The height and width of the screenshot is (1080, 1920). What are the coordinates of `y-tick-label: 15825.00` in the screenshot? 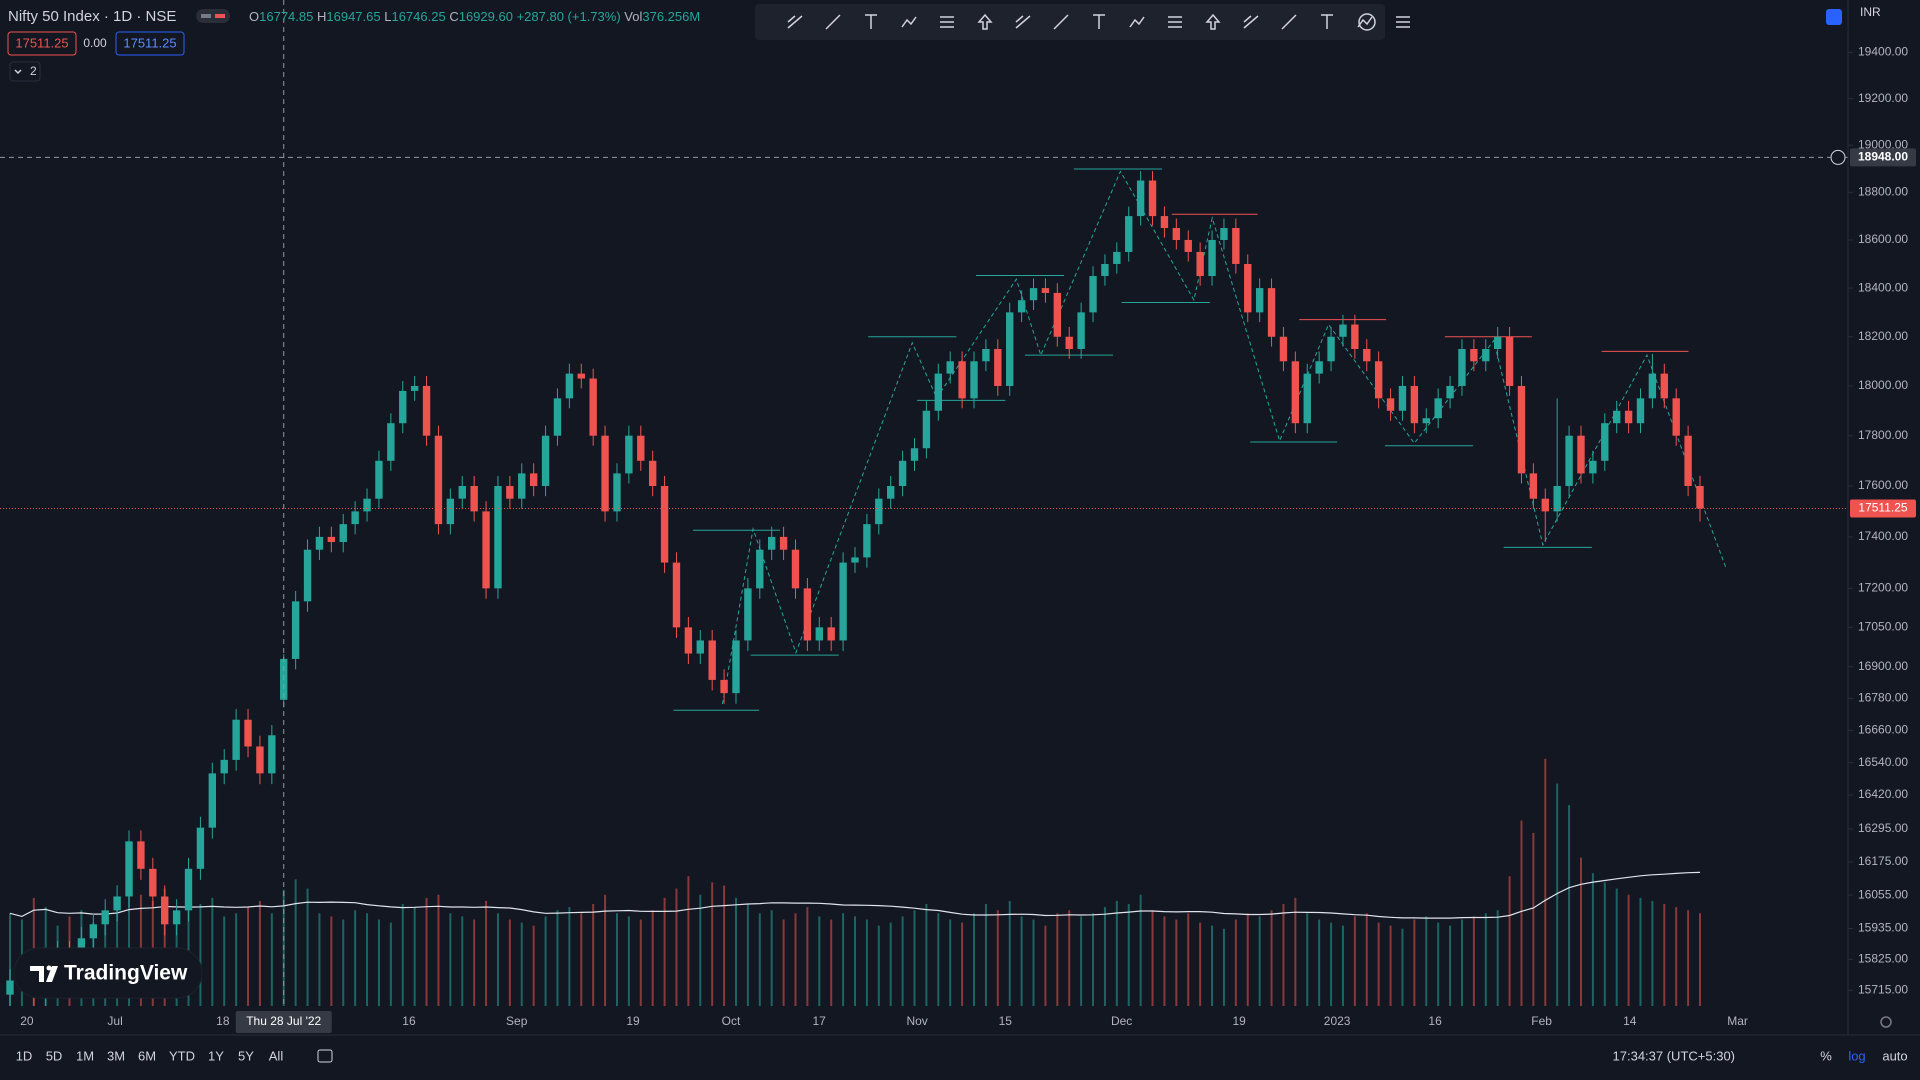 It's located at (1883, 959).